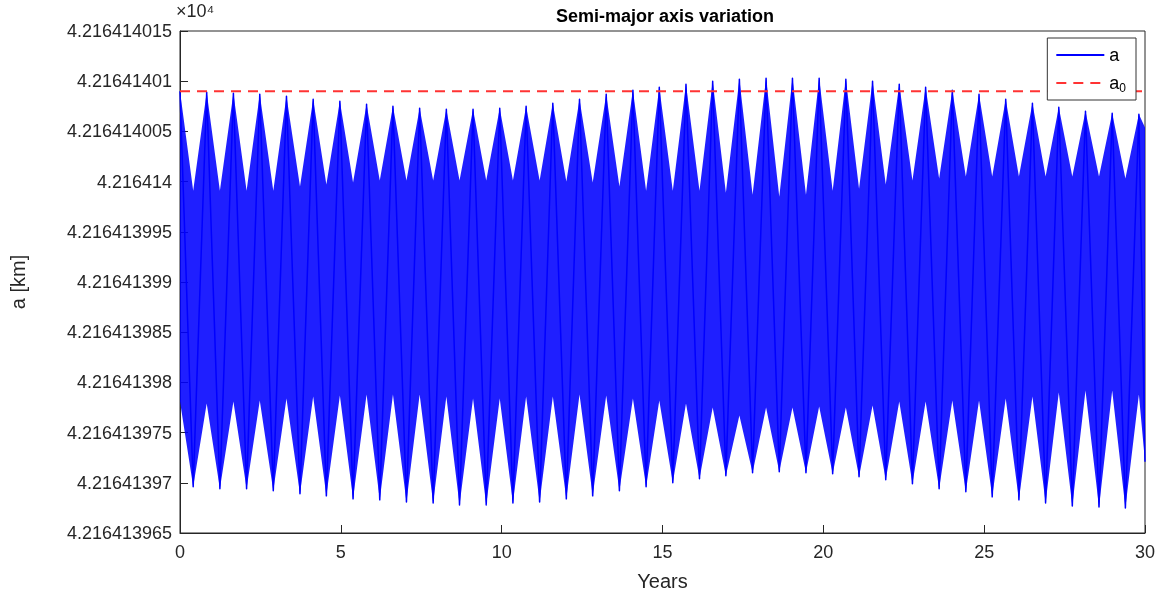 The height and width of the screenshot is (601, 1166). Describe the element at coordinates (823, 552) in the screenshot. I see `x-tick-label: 20` at that location.